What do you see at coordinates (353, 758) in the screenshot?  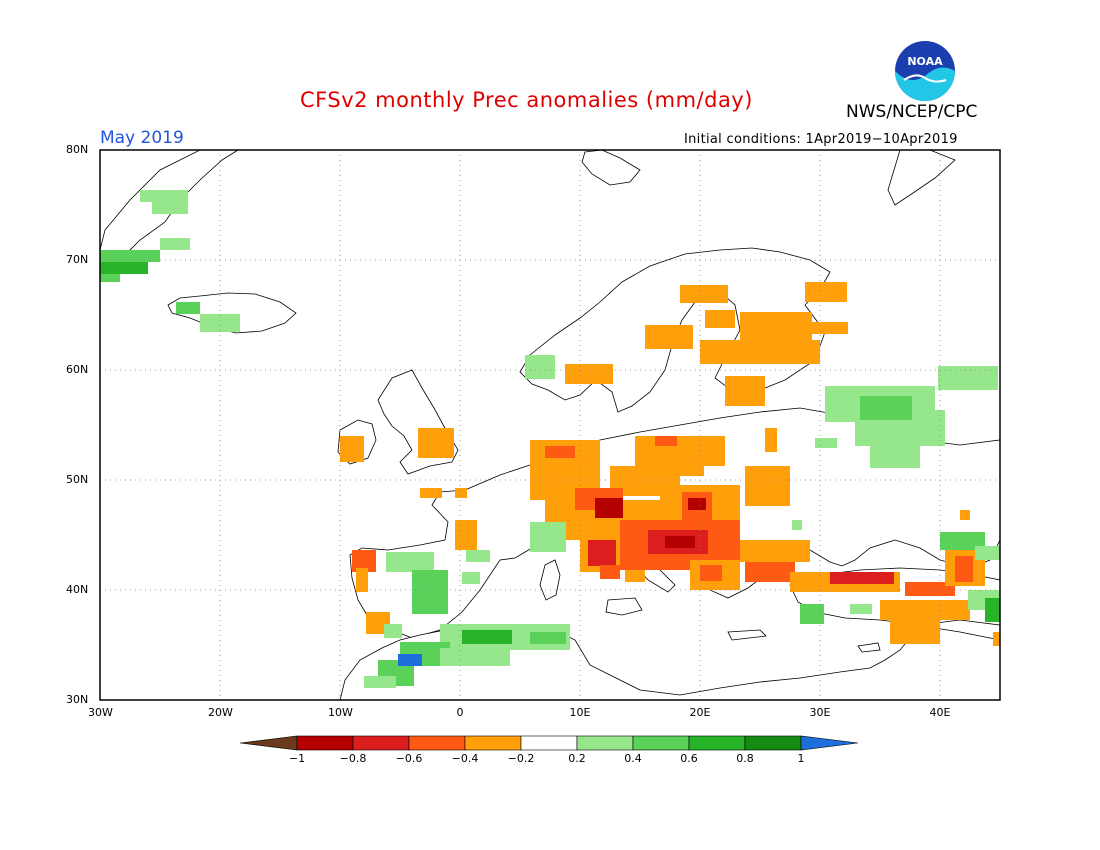 I see `colorbar-label: −0.8` at bounding box center [353, 758].